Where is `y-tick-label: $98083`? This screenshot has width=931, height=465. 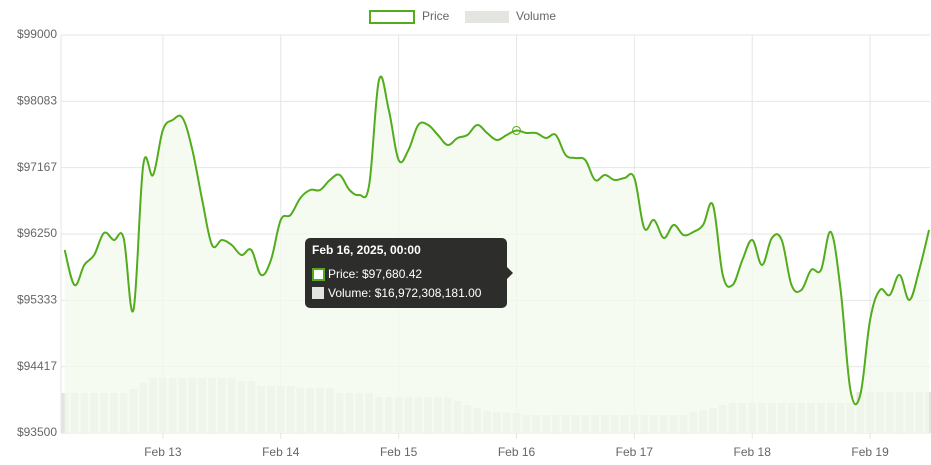
y-tick-label: $98083 is located at coordinates (37, 101).